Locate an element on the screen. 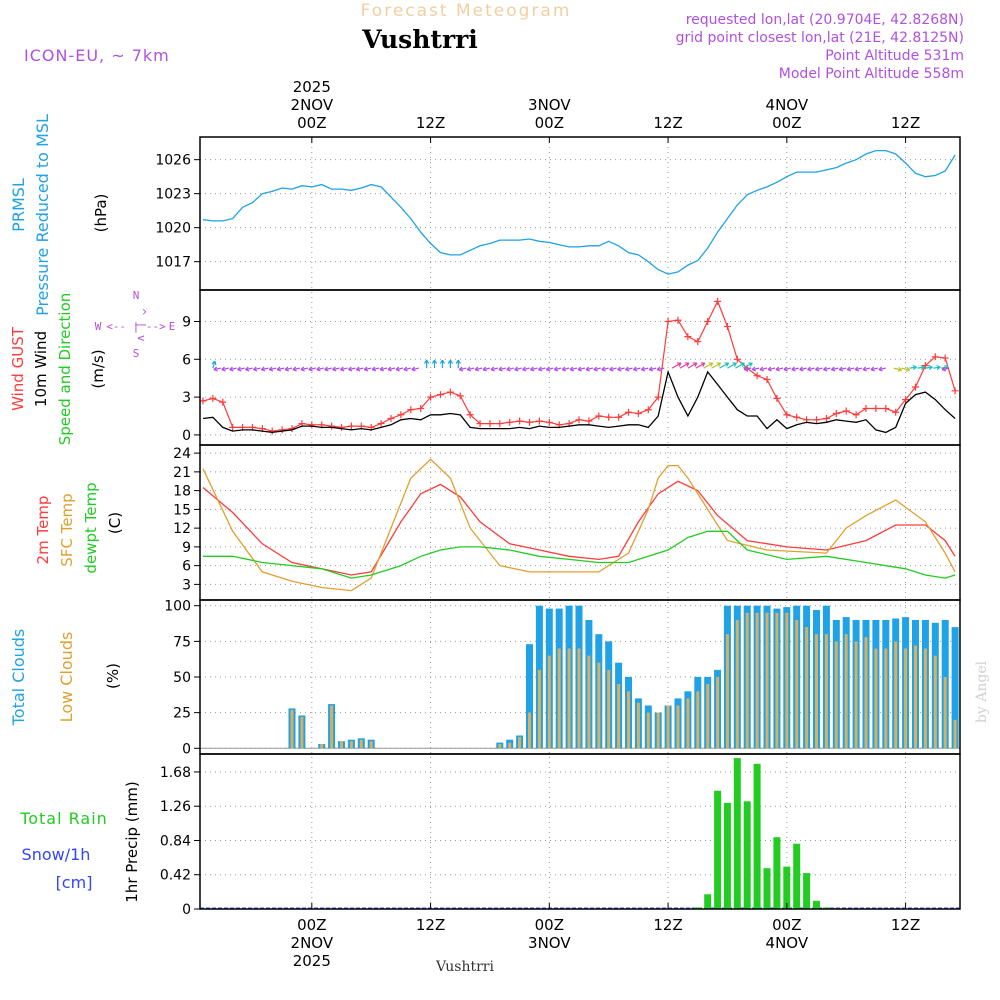  top-time-label: 00Z is located at coordinates (549, 123).